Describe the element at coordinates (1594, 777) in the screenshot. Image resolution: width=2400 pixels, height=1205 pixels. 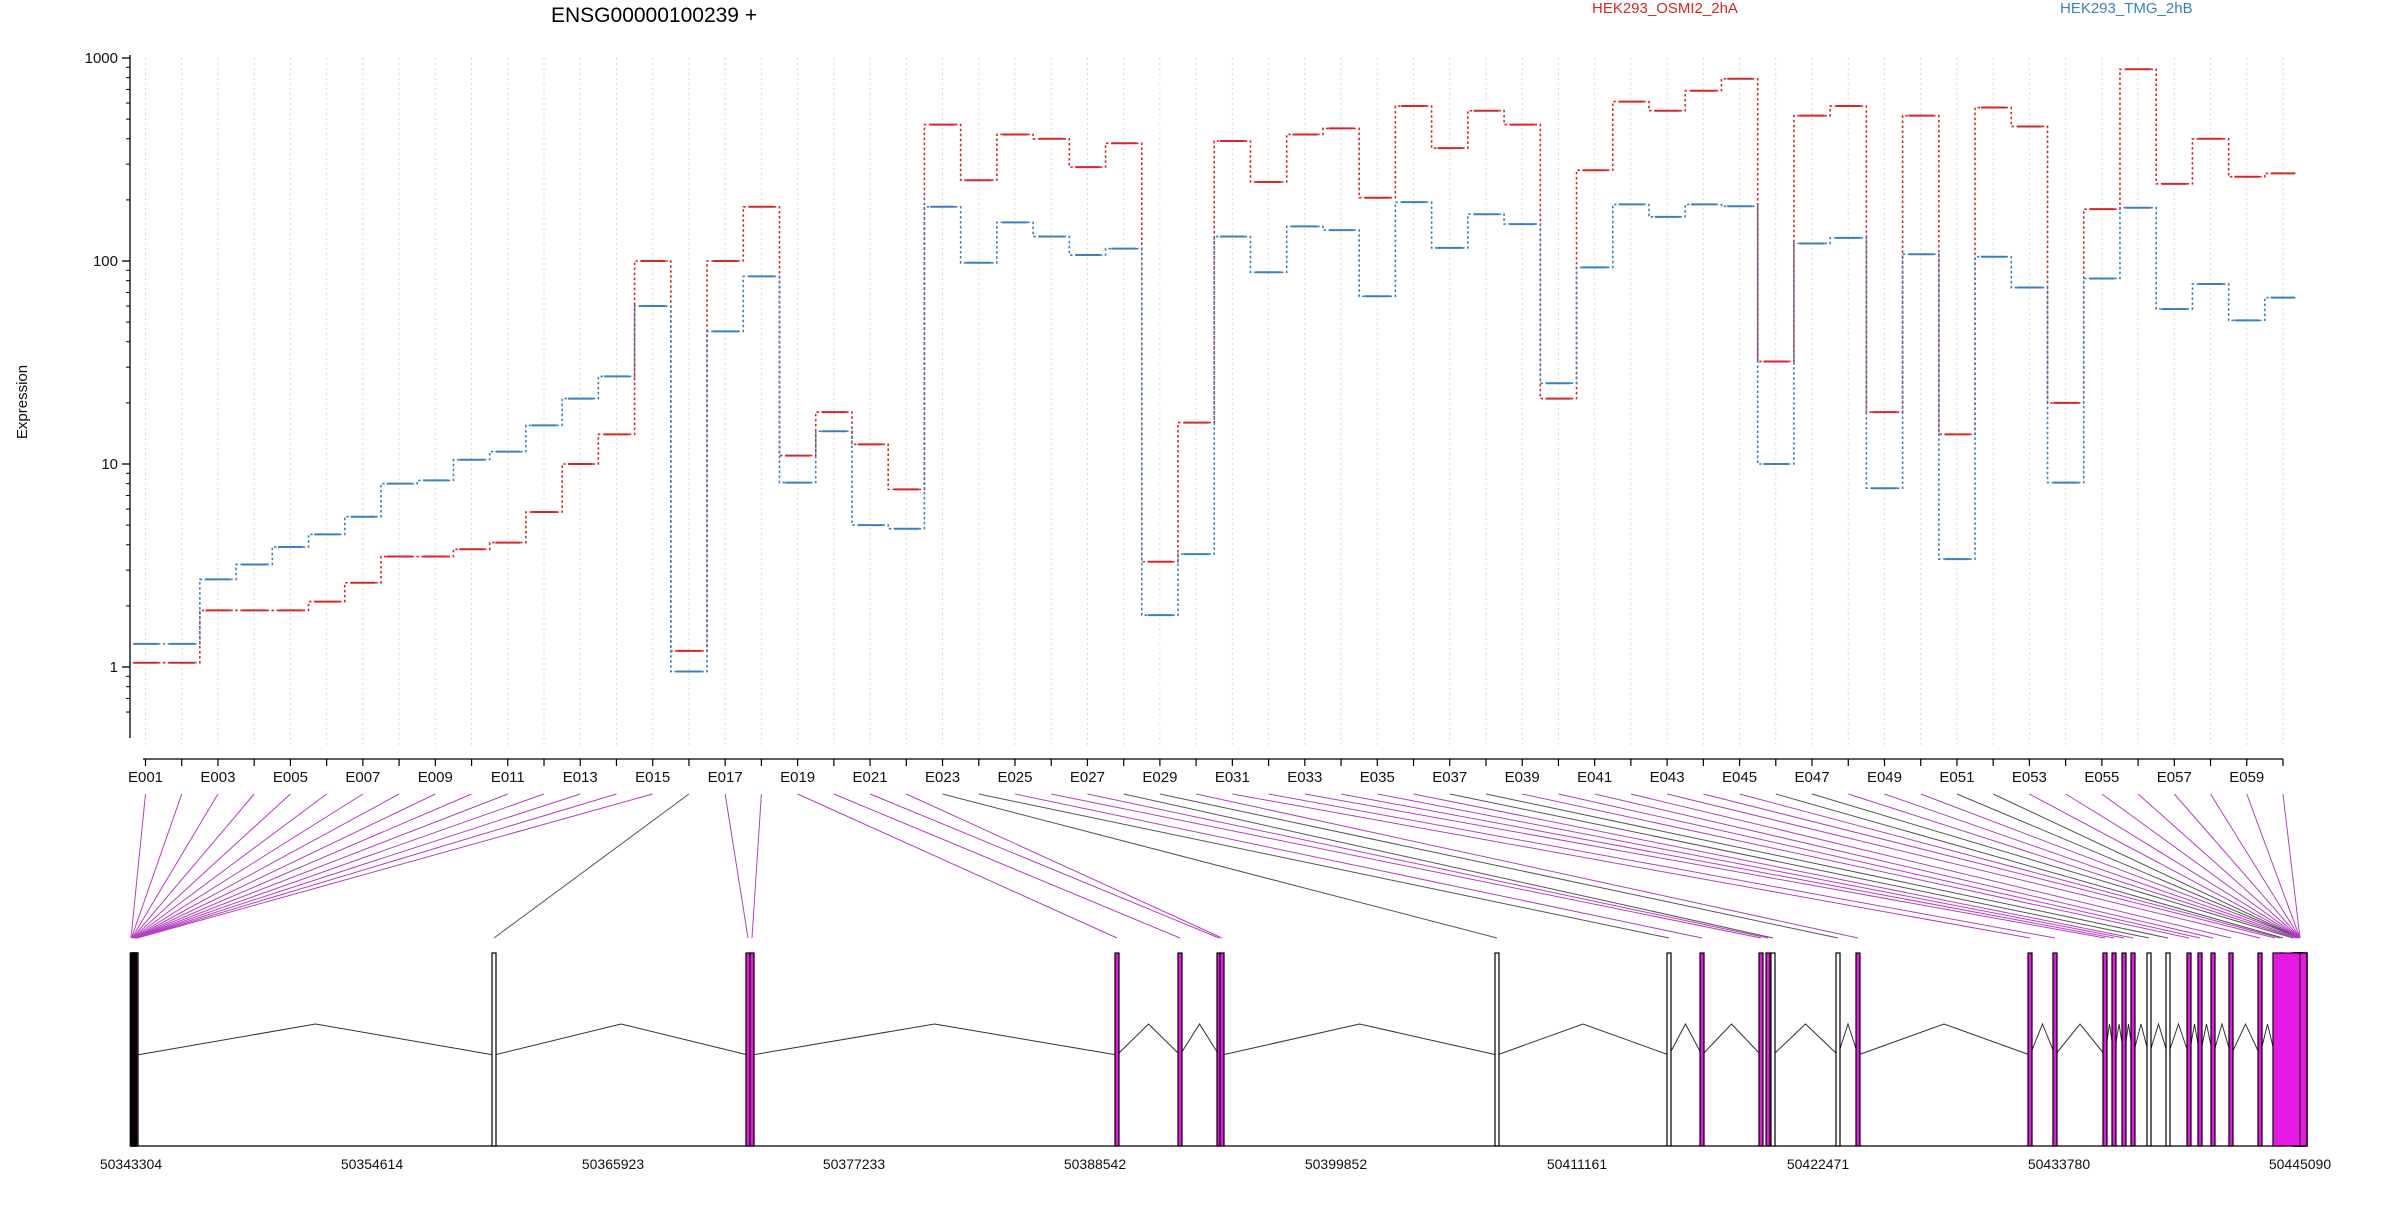
I see `x-tick-label: E041` at that location.